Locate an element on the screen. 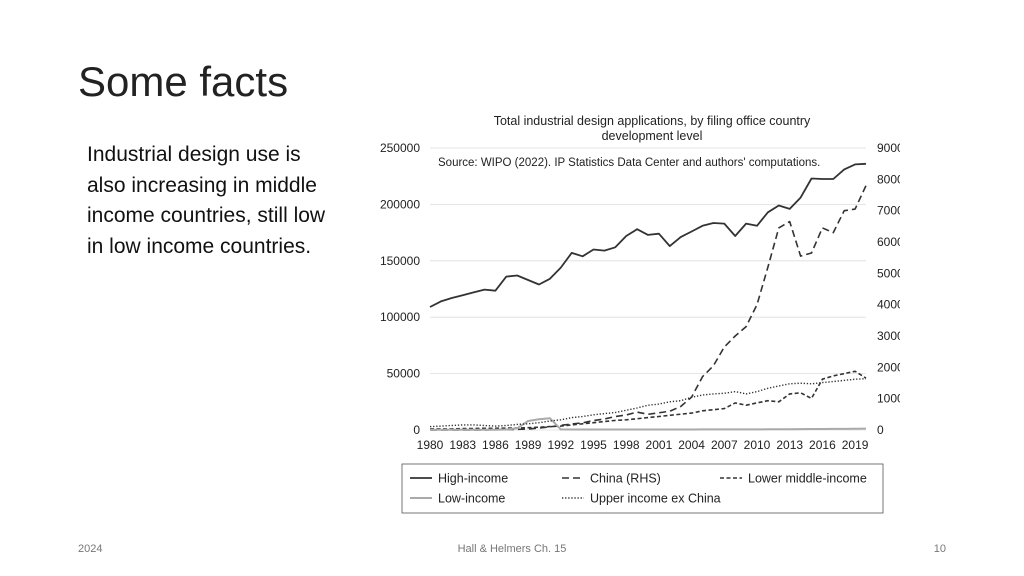 The width and height of the screenshot is (1024, 576). footer-date: 2024 is located at coordinates (90, 549).